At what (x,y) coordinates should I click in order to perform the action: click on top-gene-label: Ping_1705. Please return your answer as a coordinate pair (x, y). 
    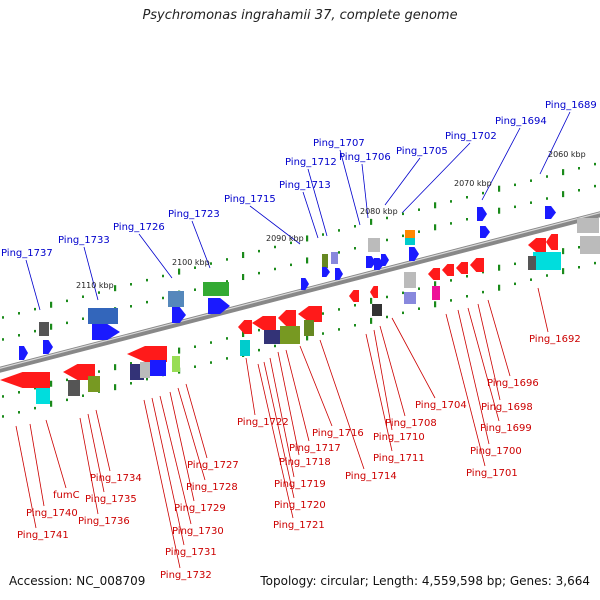
    Looking at the image, I should click on (422, 151).